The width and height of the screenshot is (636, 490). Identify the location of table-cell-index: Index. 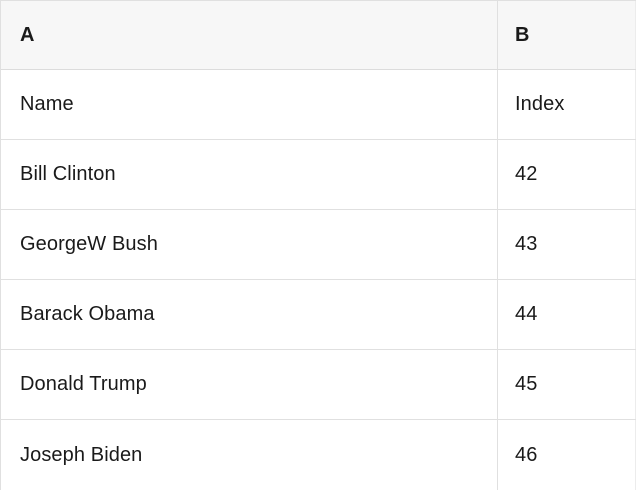
(567, 104).